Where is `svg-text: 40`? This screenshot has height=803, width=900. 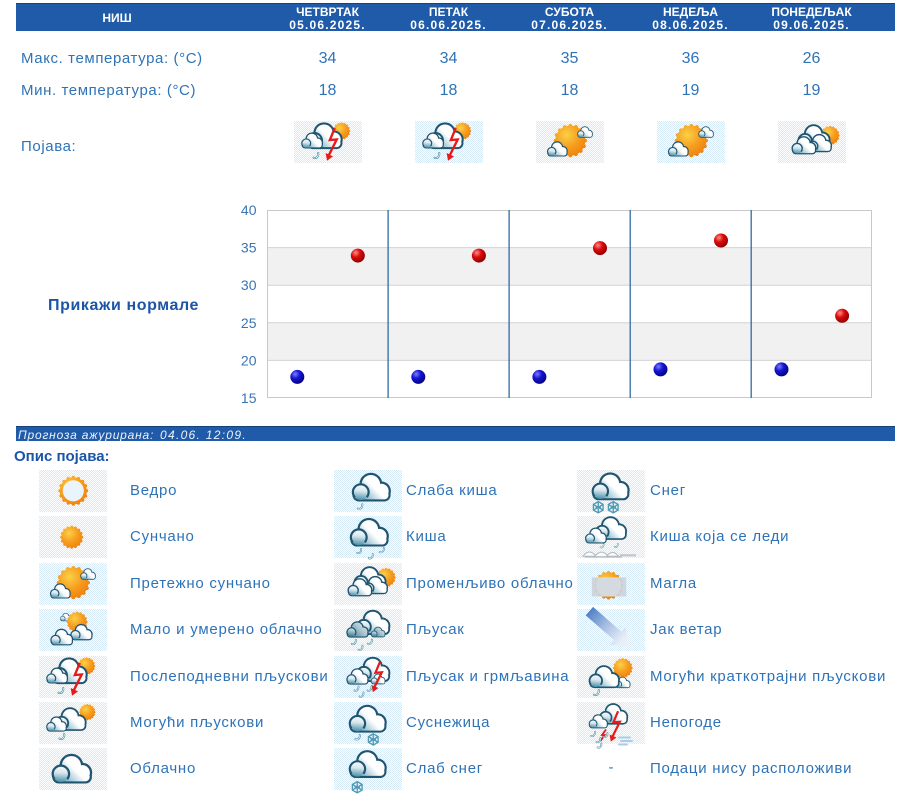
svg-text: 40 is located at coordinates (249, 210).